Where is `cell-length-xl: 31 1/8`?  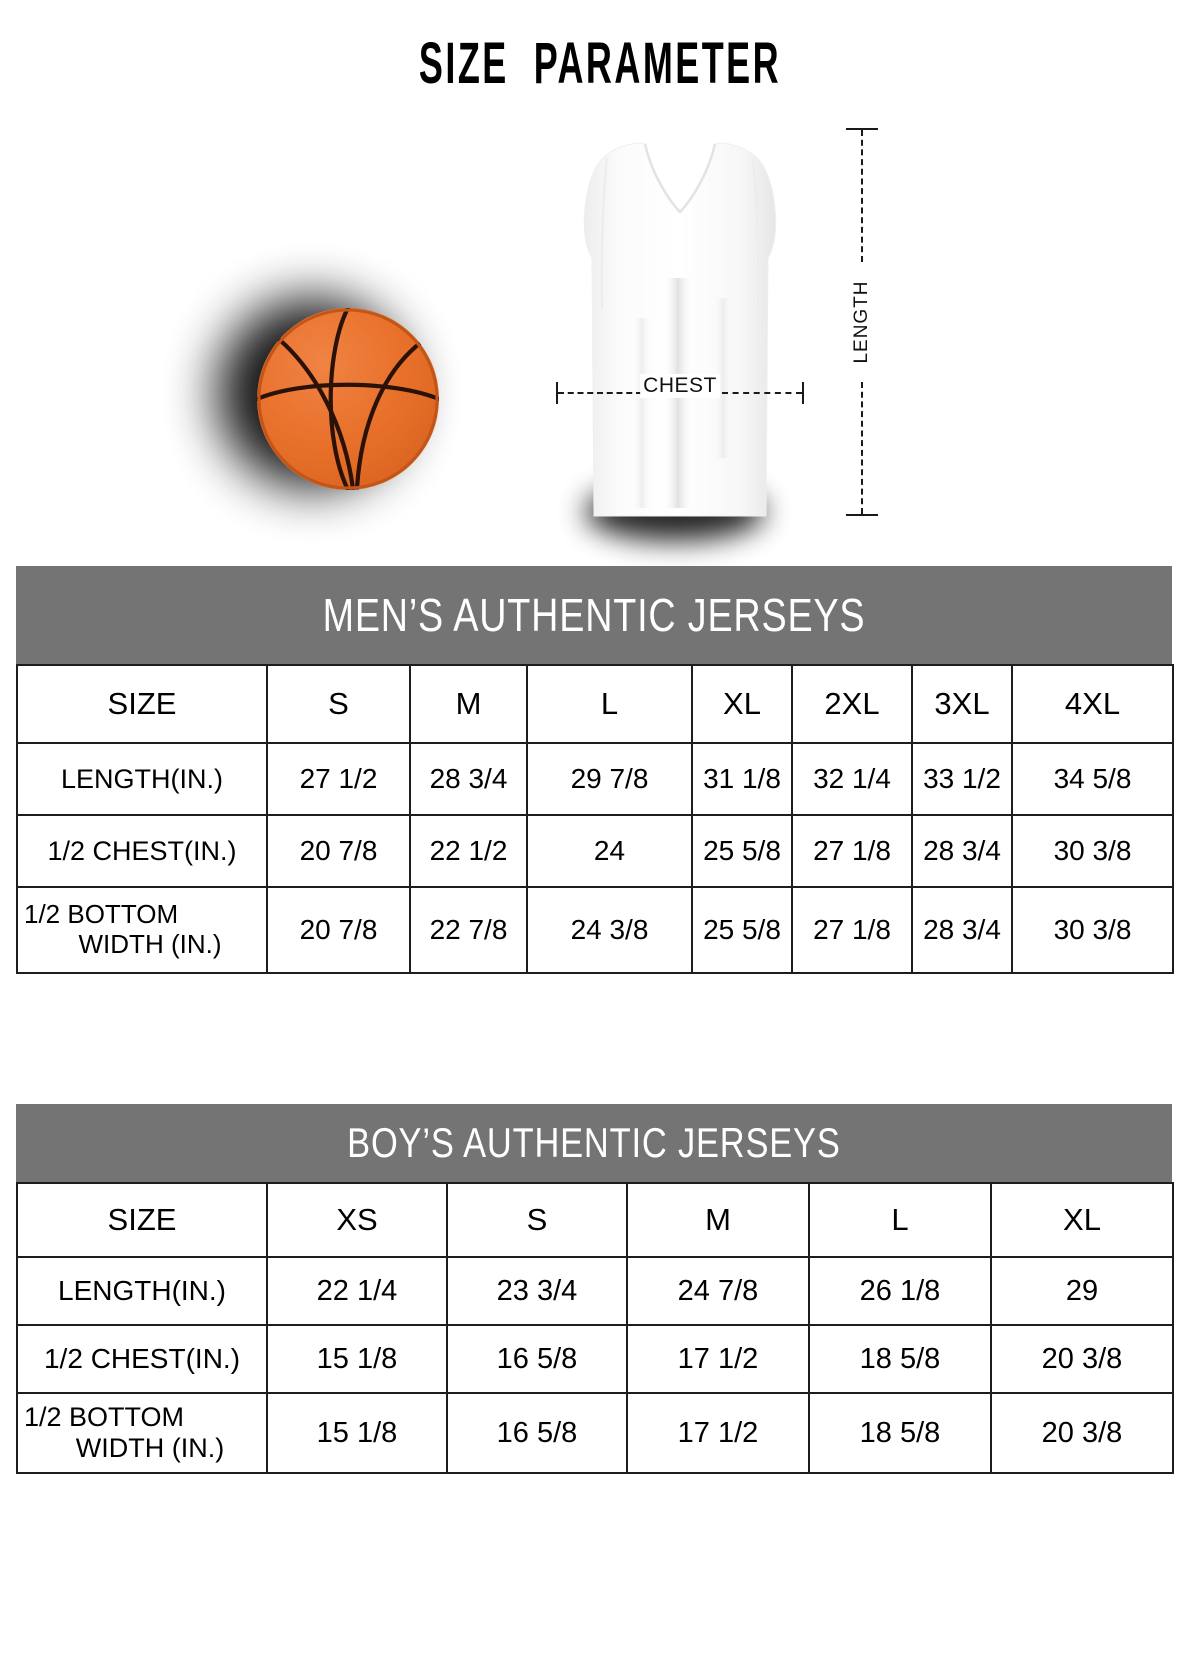 cell-length-xl: 31 1/8 is located at coordinates (742, 779).